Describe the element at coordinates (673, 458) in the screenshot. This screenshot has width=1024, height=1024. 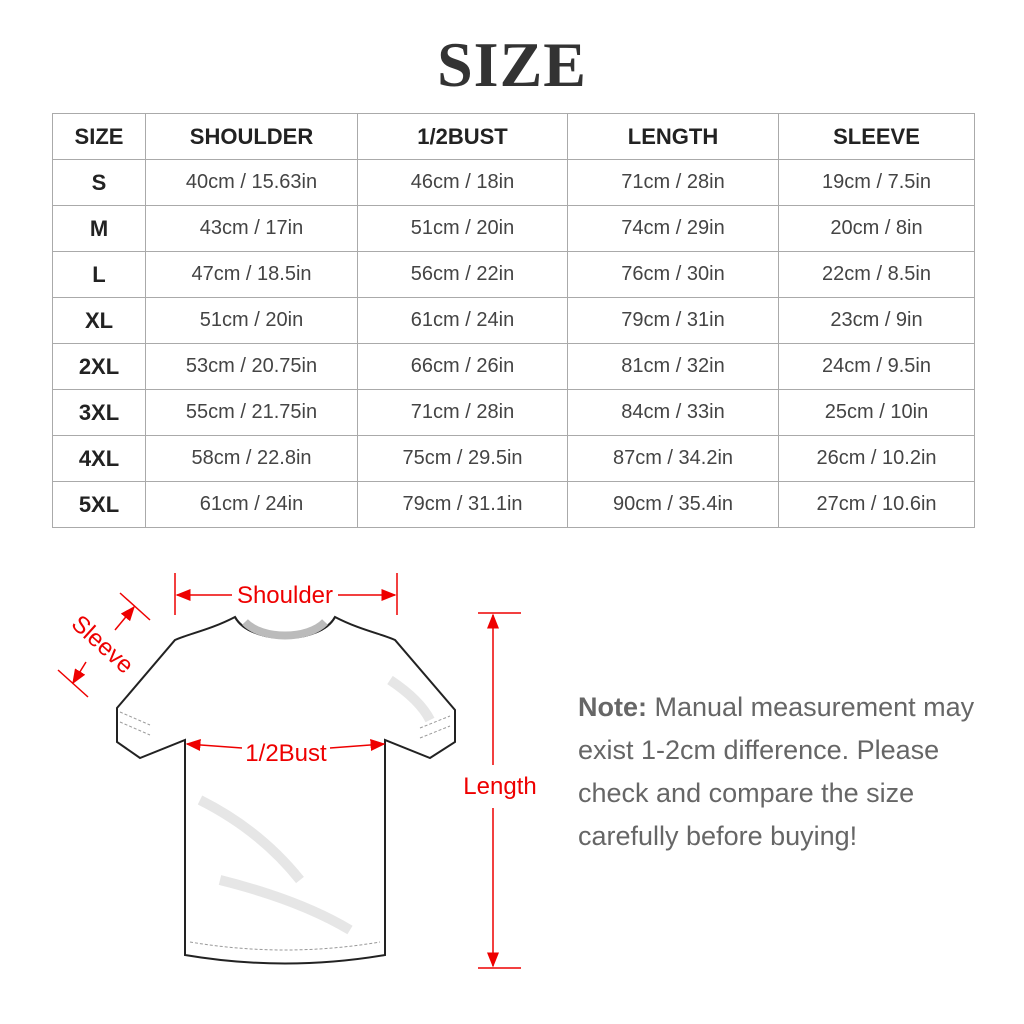
I see `measurement-cell: 87cm / 34.2in` at that location.